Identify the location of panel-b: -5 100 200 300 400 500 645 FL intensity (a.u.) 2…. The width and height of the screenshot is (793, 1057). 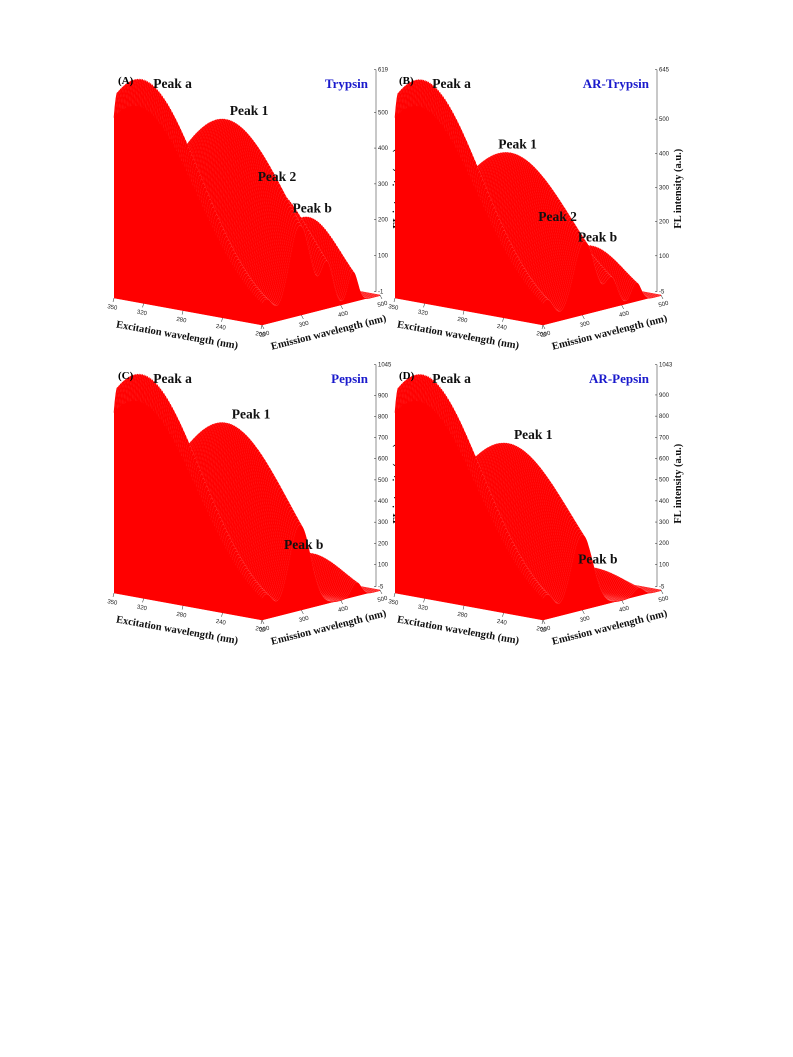
(536, 207).